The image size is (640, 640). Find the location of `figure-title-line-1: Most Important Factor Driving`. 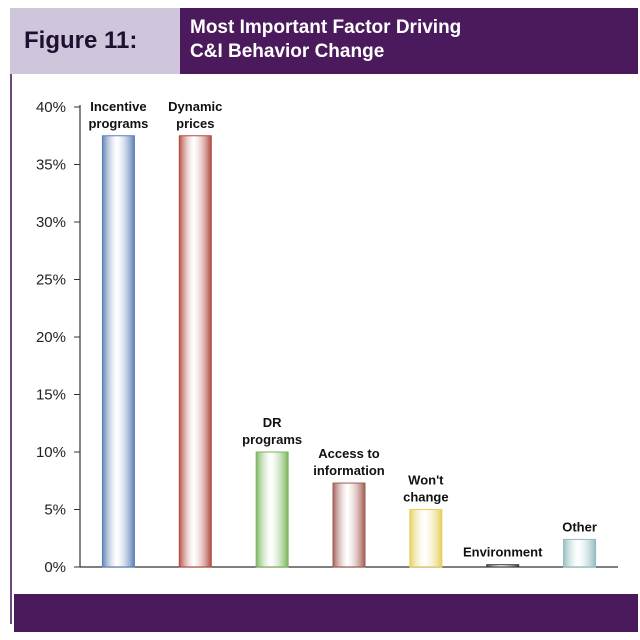

figure-title-line-1: Most Important Factor Driving is located at coordinates (326, 27).